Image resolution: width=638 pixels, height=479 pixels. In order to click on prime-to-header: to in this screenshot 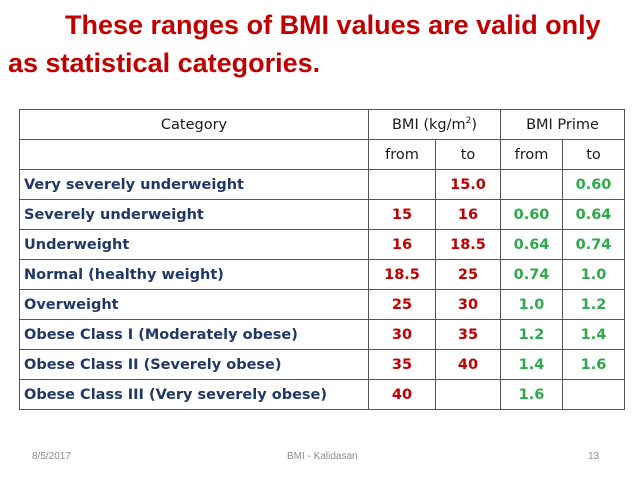, I will do `click(593, 154)`.